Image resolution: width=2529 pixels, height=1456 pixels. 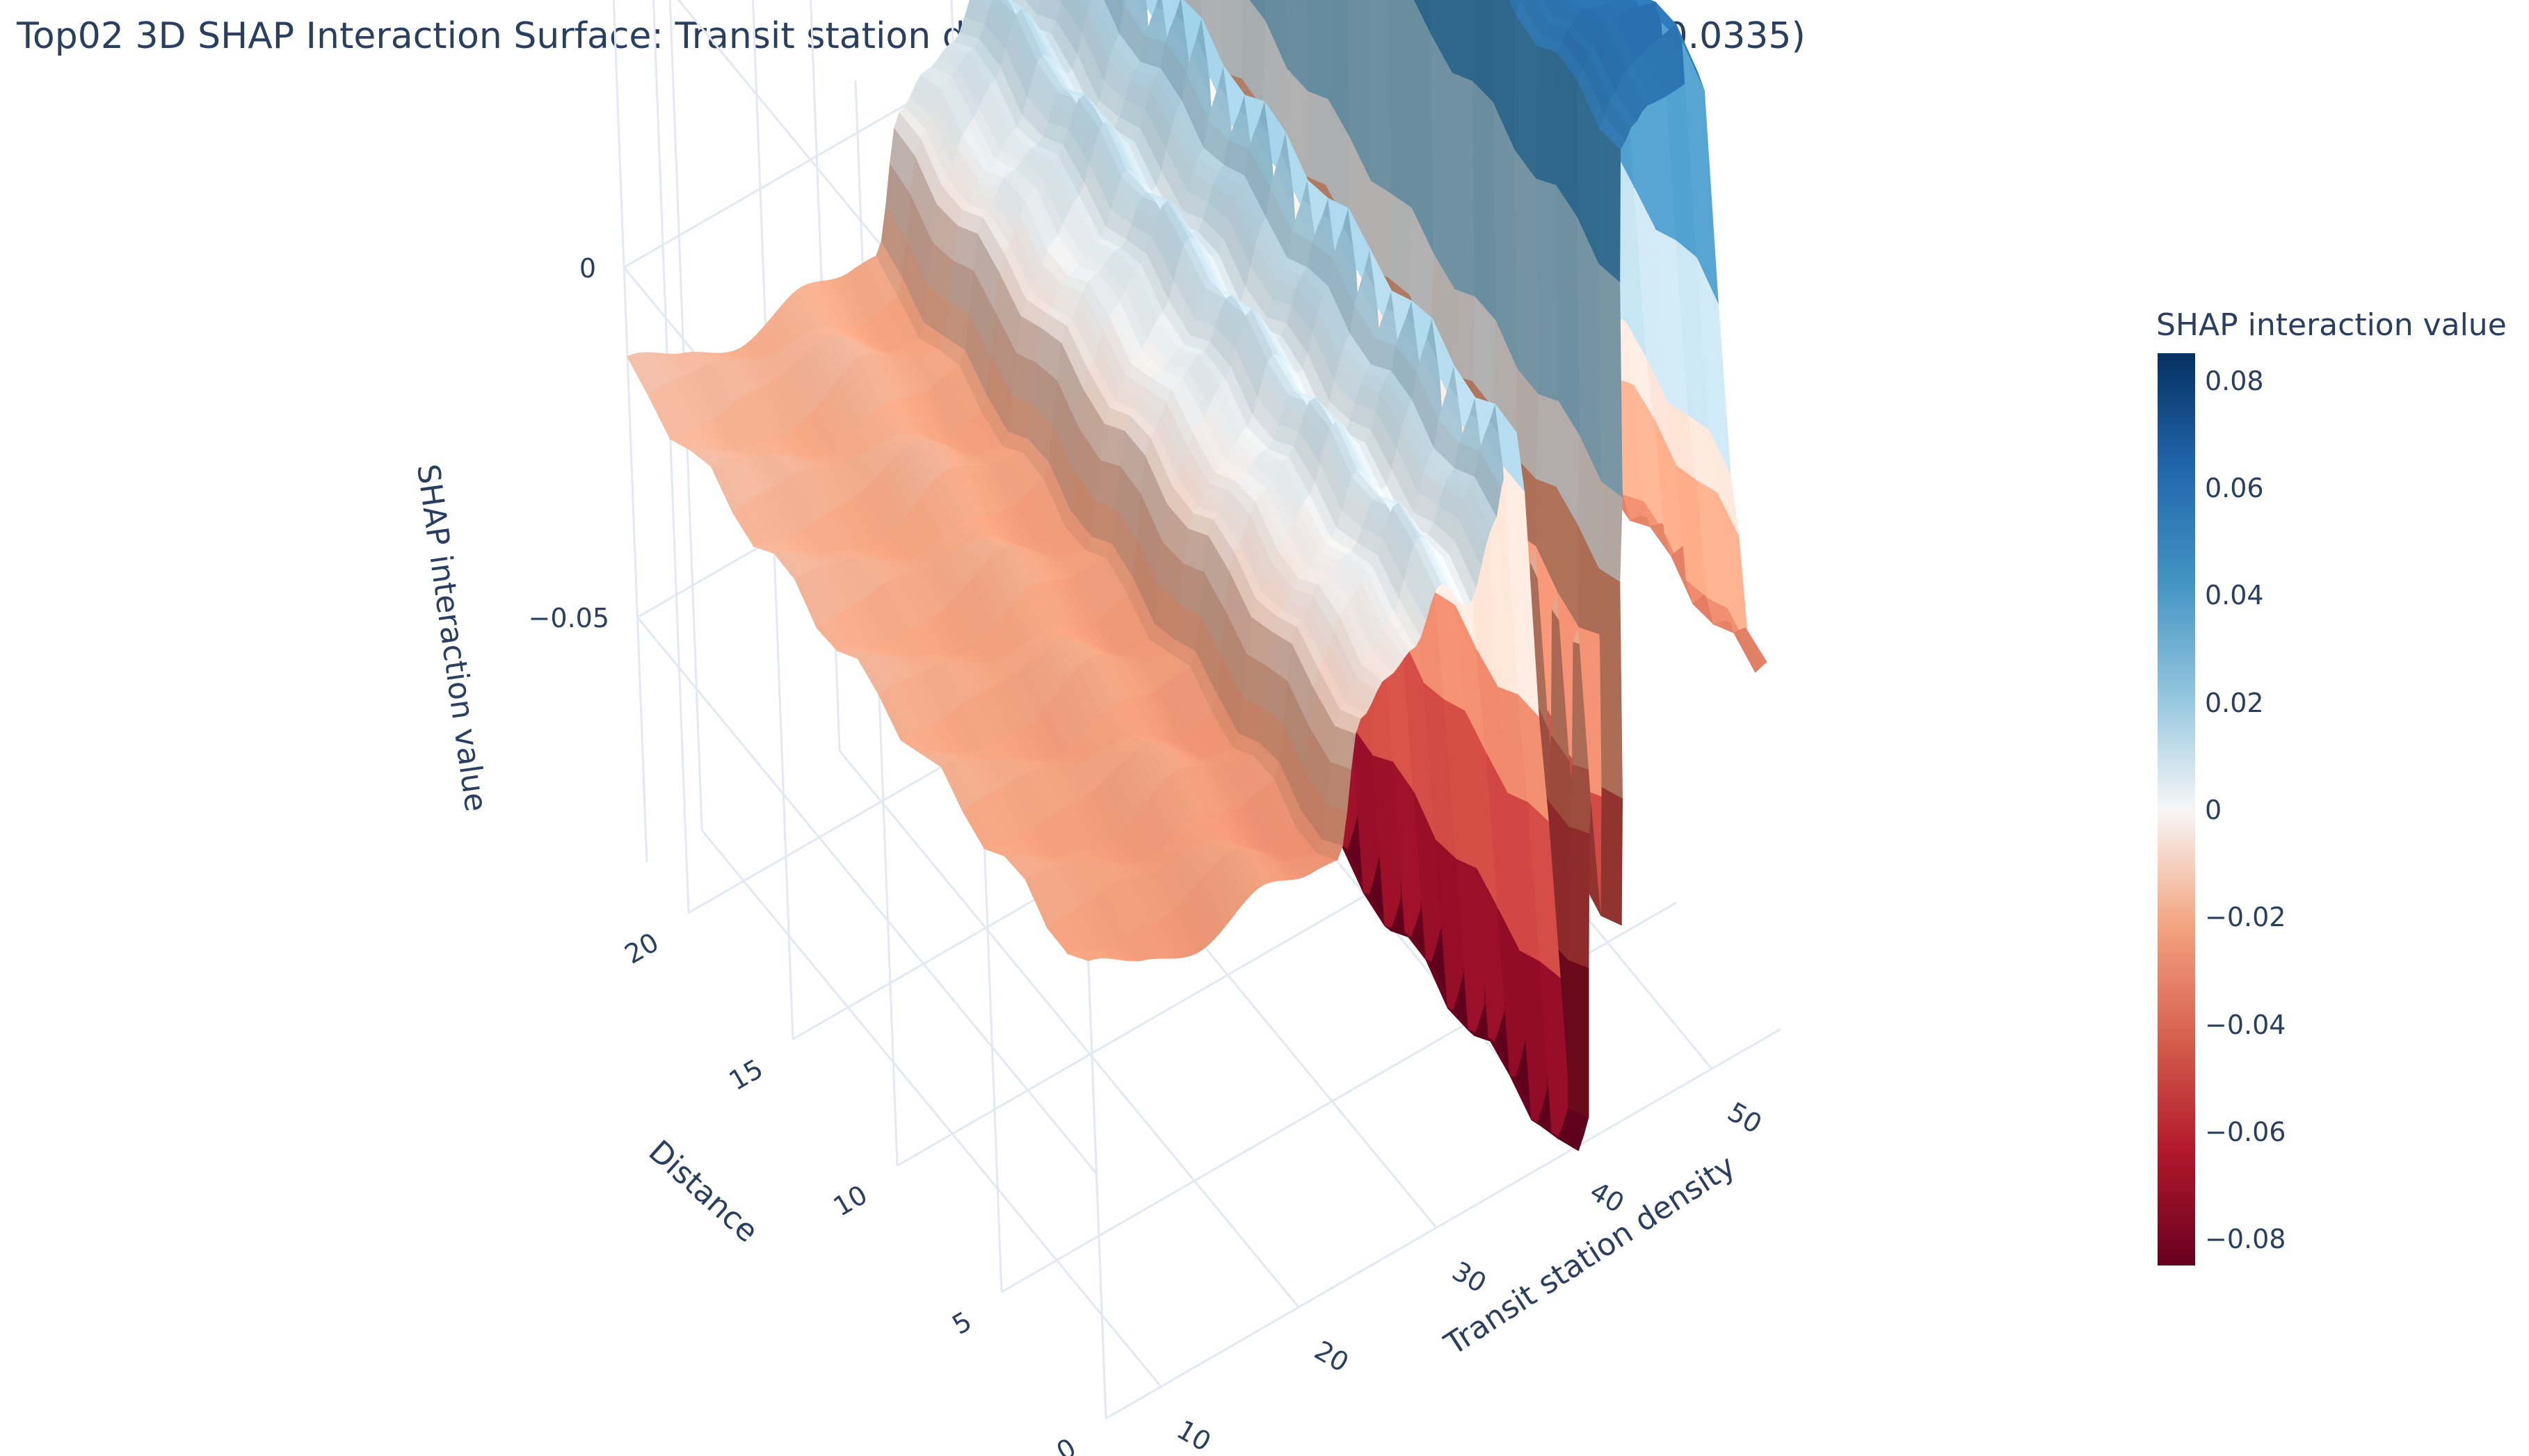 What do you see at coordinates (2245, 1132) in the screenshot?
I see `colorbar-tick-label: −0.06` at bounding box center [2245, 1132].